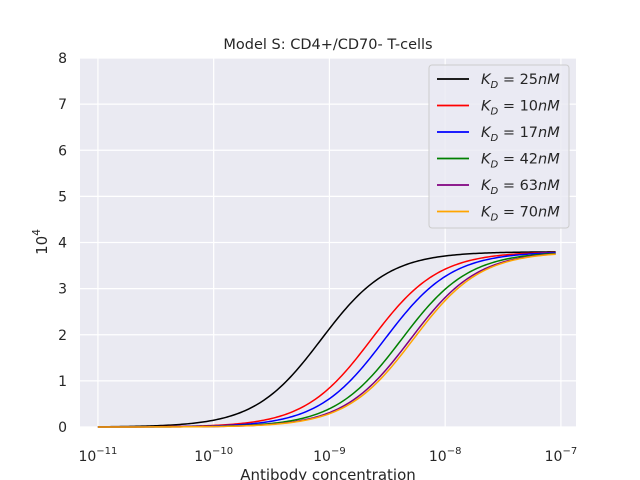 Image resolution: width=640 pixels, height=480 pixels. I want to click on x-tick-exponent: −11, so click(106, 451).